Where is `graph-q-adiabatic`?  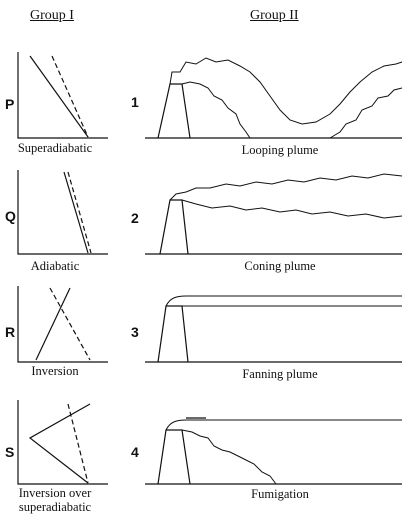
graph-q-adiabatic is located at coordinates (62, 212).